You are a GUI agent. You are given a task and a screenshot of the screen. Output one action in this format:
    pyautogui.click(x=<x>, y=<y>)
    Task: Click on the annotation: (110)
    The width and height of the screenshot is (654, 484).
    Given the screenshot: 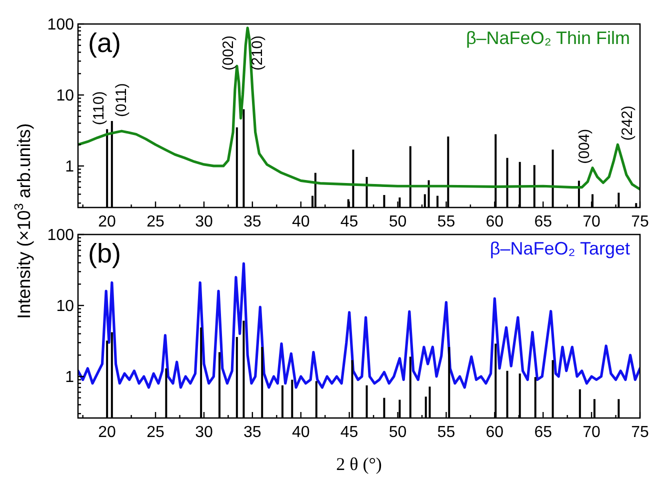 What is the action you would take?
    pyautogui.click(x=99, y=108)
    